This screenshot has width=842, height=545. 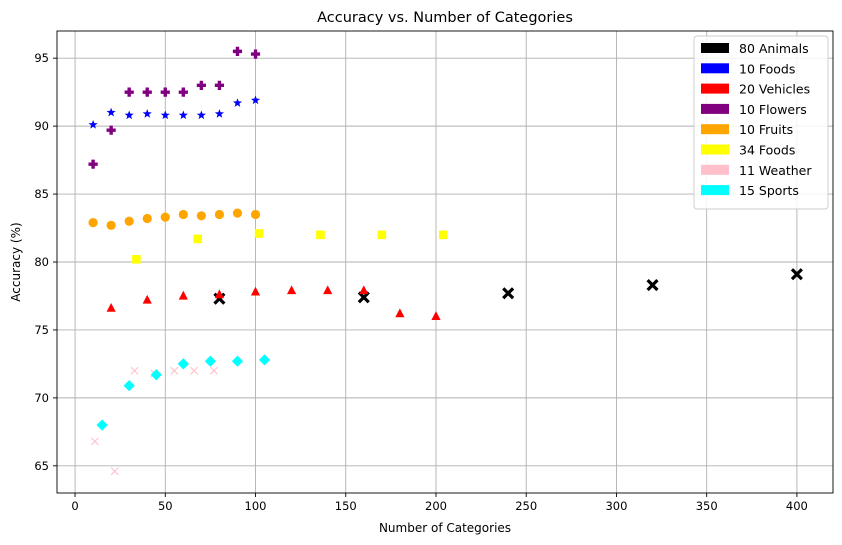 What do you see at coordinates (174, 112) in the screenshot?
I see `series-10-foods` at bounding box center [174, 112].